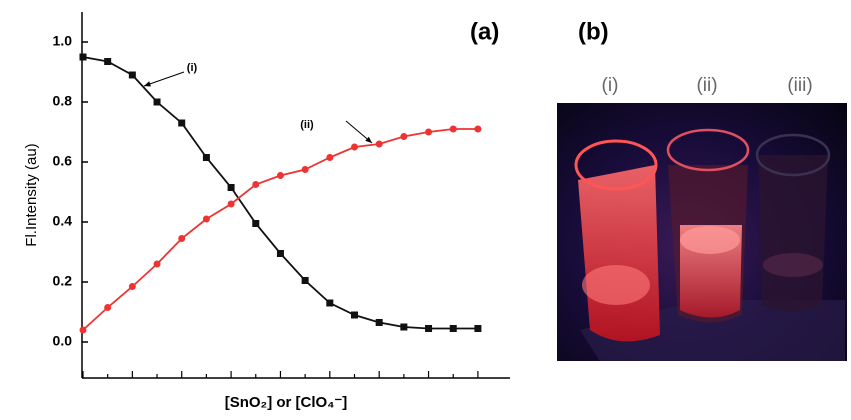 The height and width of the screenshot is (420, 851). Describe the element at coordinates (706, 85) in the screenshot. I see `vial-label: (ii)` at that location.